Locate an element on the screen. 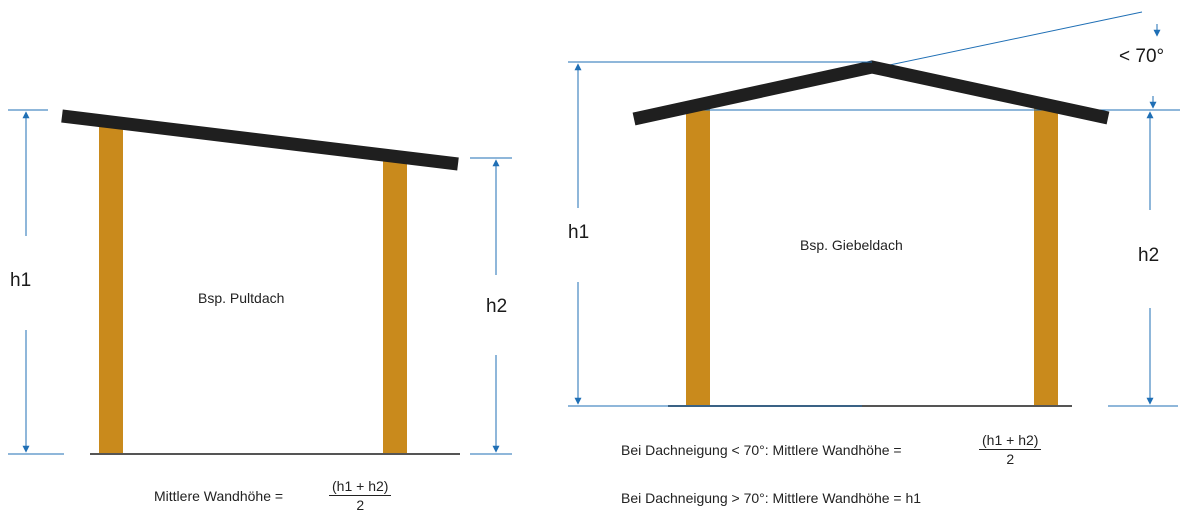 This screenshot has width=1180, height=517. pultdach-formula-denominator: 2 is located at coordinates (360, 505).